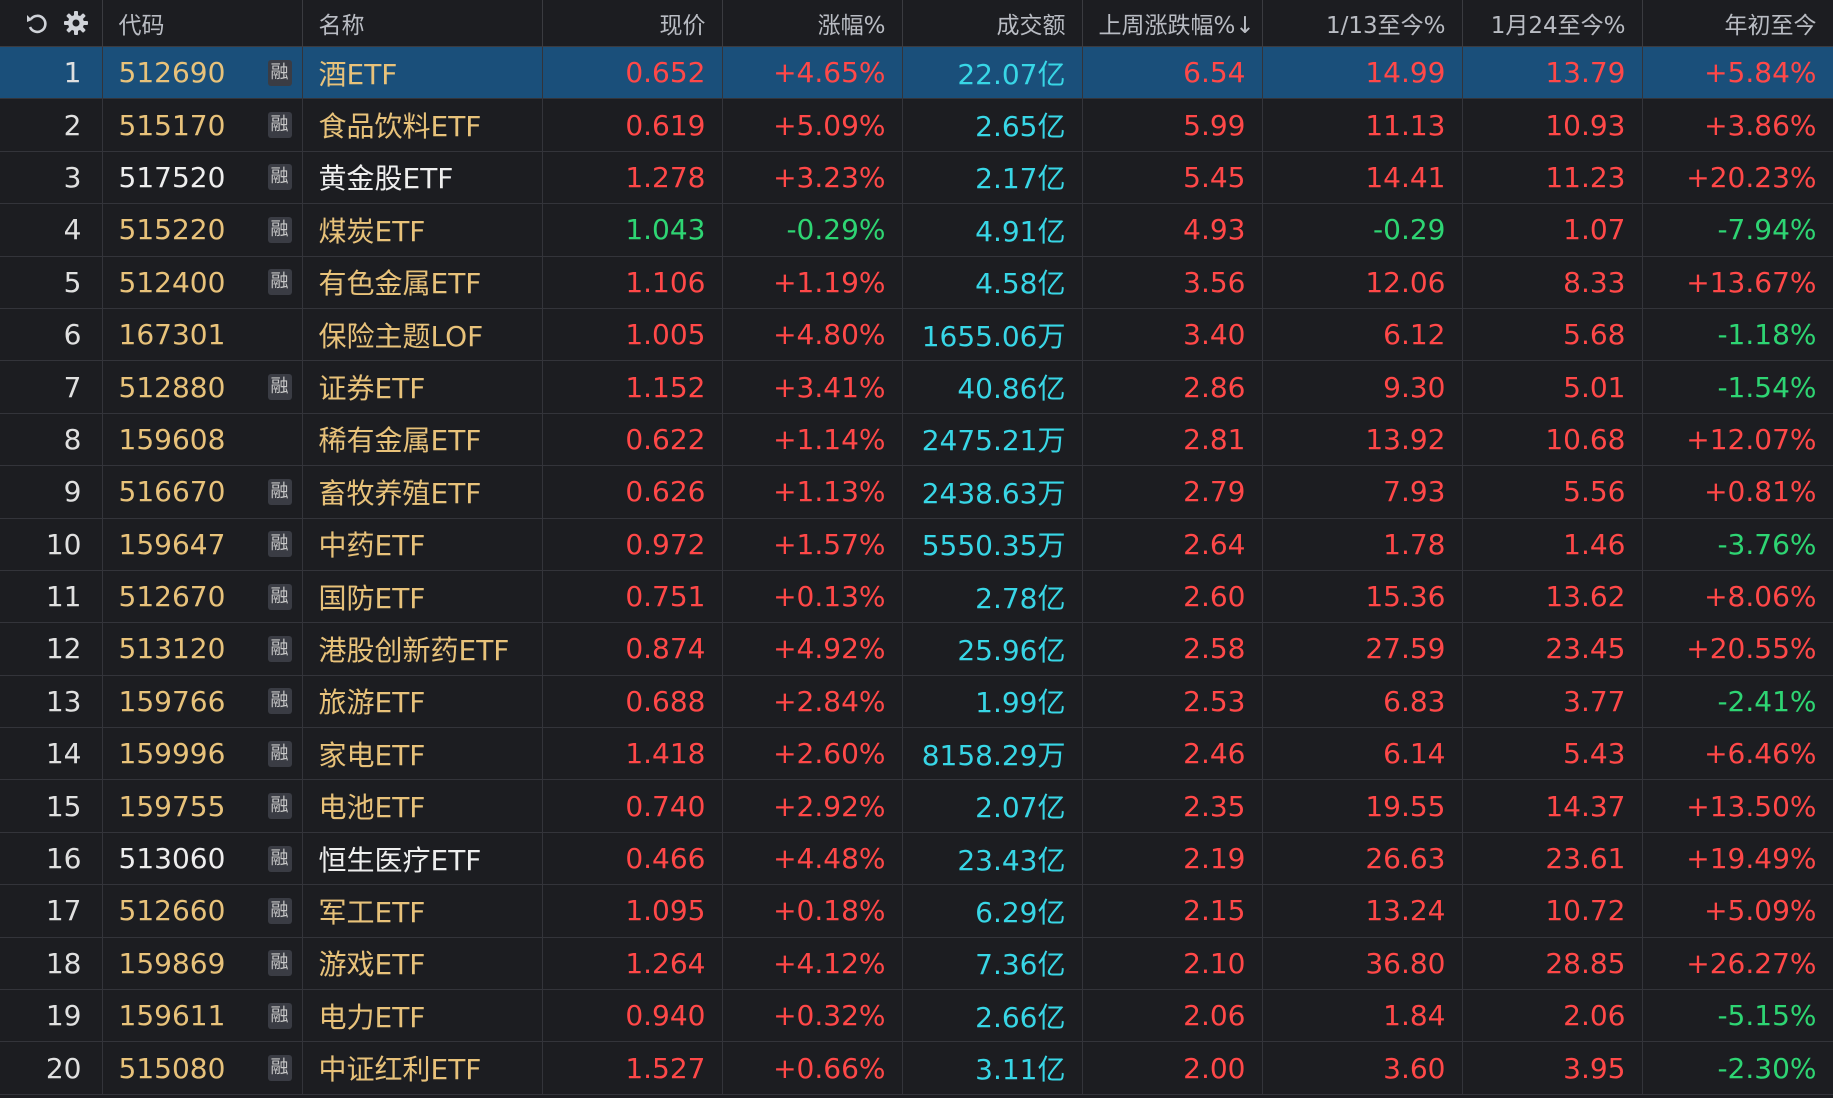 This screenshot has height=1098, width=1833. I want to click on header-since-0113: 1/13至今%, so click(1362, 23).